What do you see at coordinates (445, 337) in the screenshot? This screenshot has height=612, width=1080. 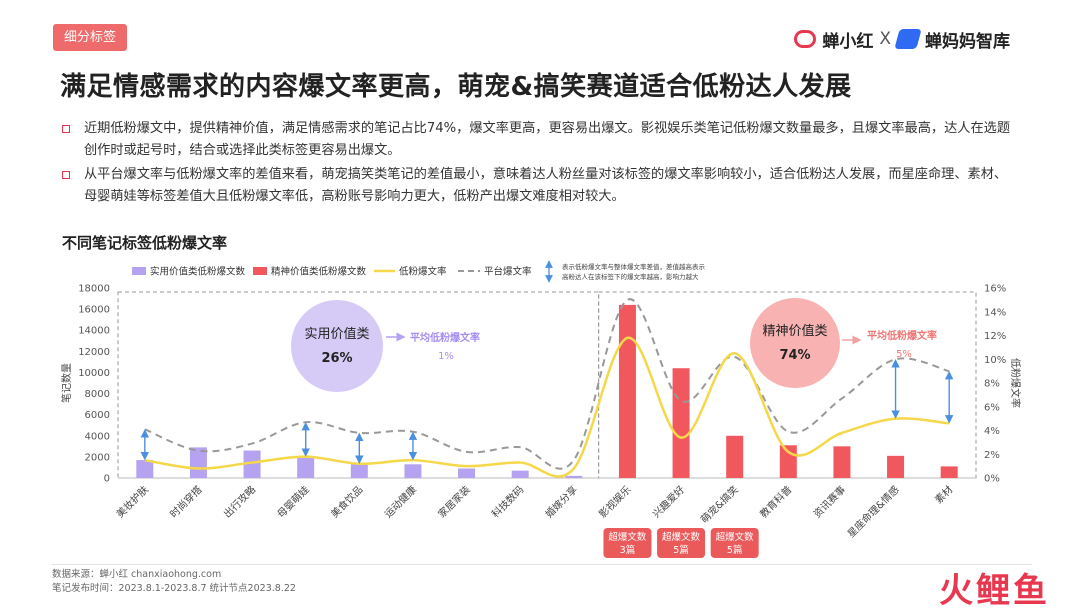 I see `practical-avg-label: 平均低粉爆文率` at bounding box center [445, 337].